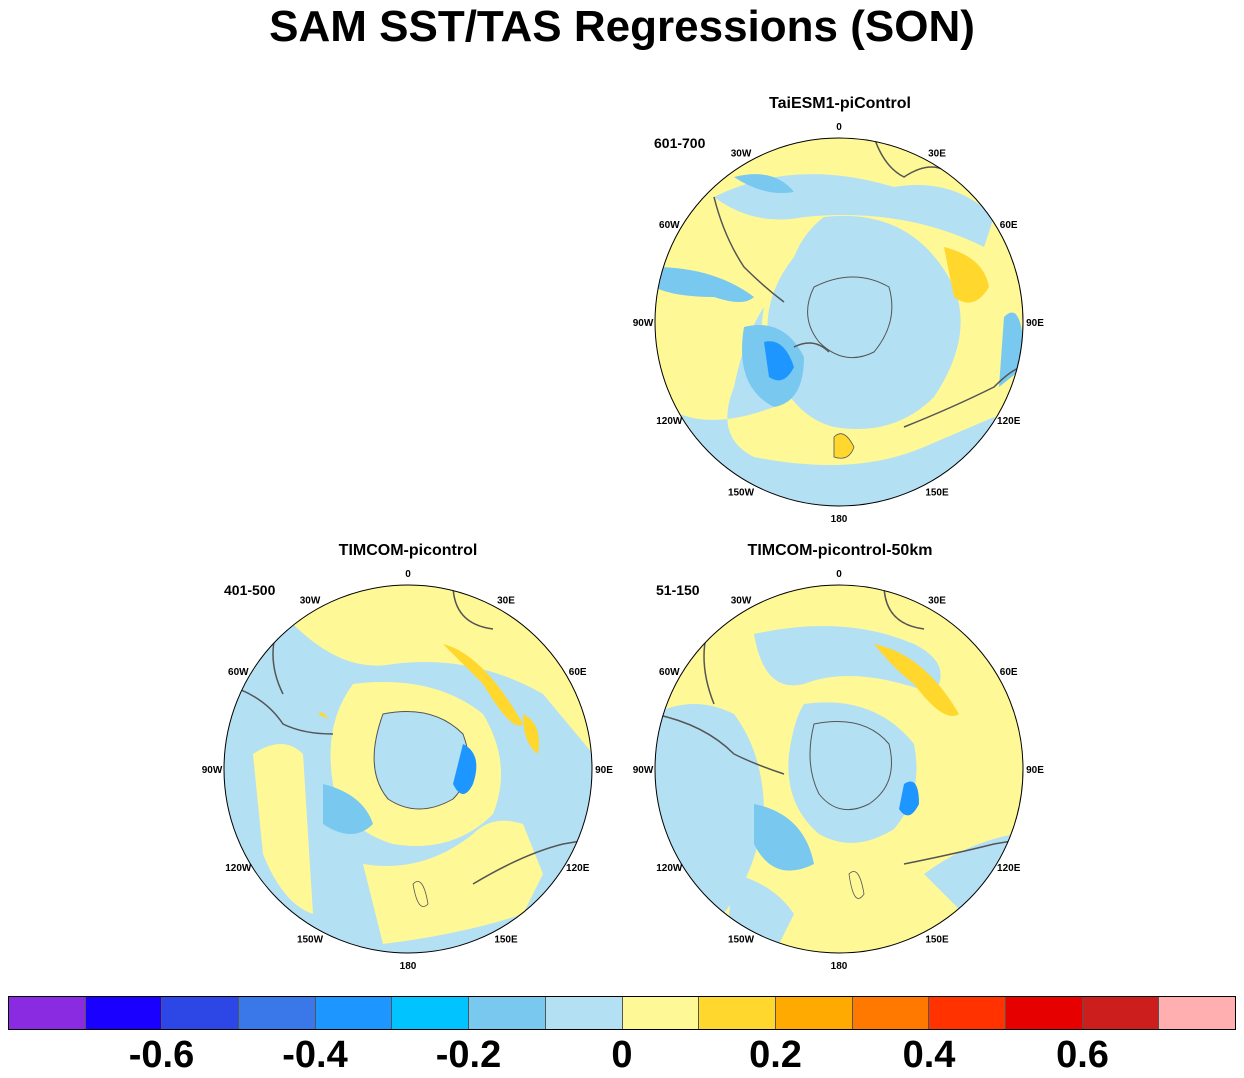 This screenshot has width=1244, height=1078. What do you see at coordinates (839, 323) in the screenshot?
I see `polar-map-taiesm1: 0 30E 60E 90E 120E 150E 180 150W 120W 90W 60W 30W` at bounding box center [839, 323].